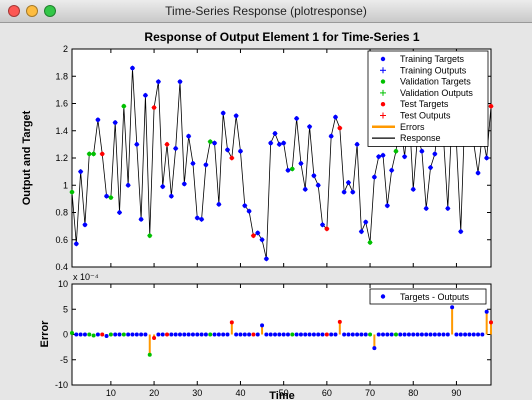 This screenshot has height=400, width=532. Describe the element at coordinates (433, 70) in the screenshot. I see `legend-label: Training Outputs` at that location.